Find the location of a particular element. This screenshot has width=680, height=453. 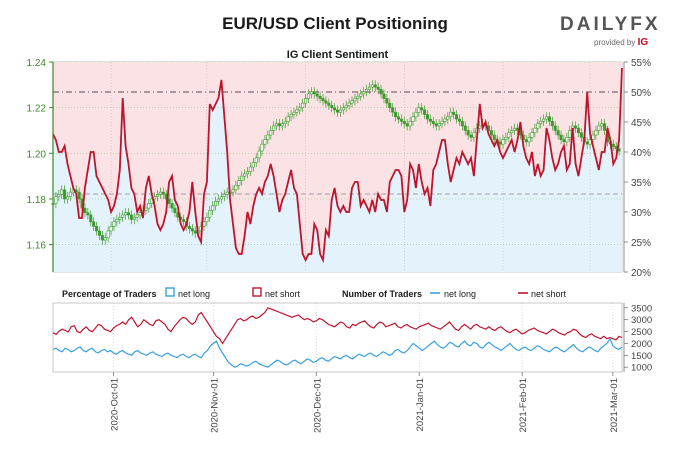

percent-tick-label: 50% is located at coordinates (641, 93).